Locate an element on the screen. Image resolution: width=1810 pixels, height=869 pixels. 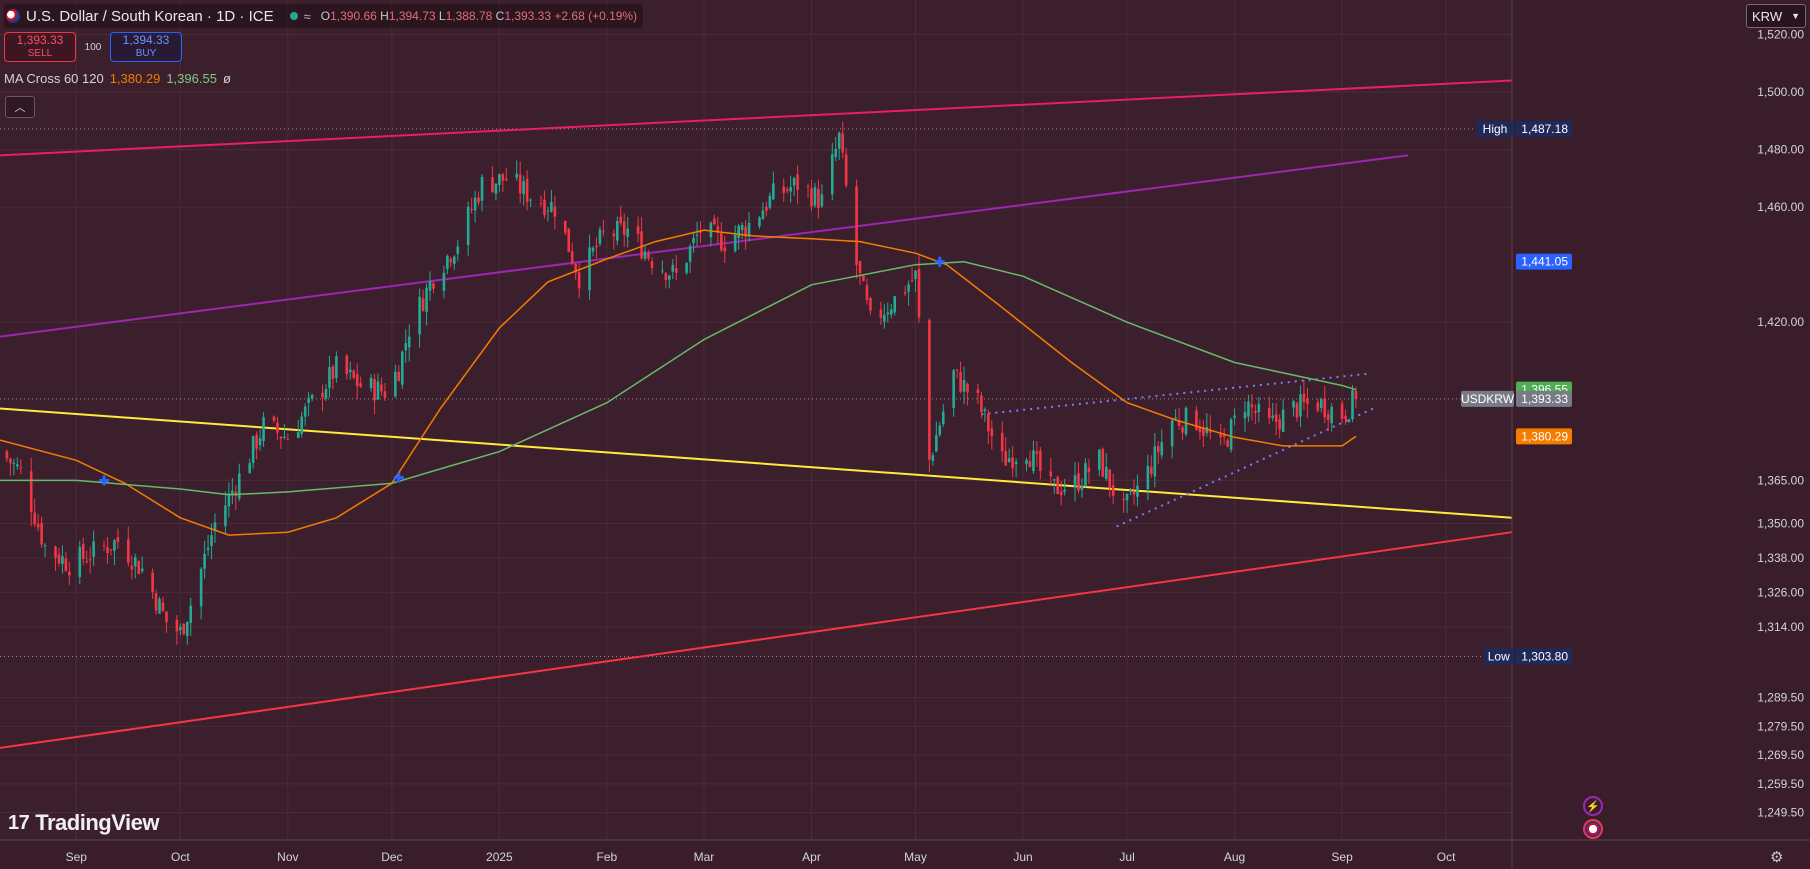
marker-layer is located at coordinates (522, 371).